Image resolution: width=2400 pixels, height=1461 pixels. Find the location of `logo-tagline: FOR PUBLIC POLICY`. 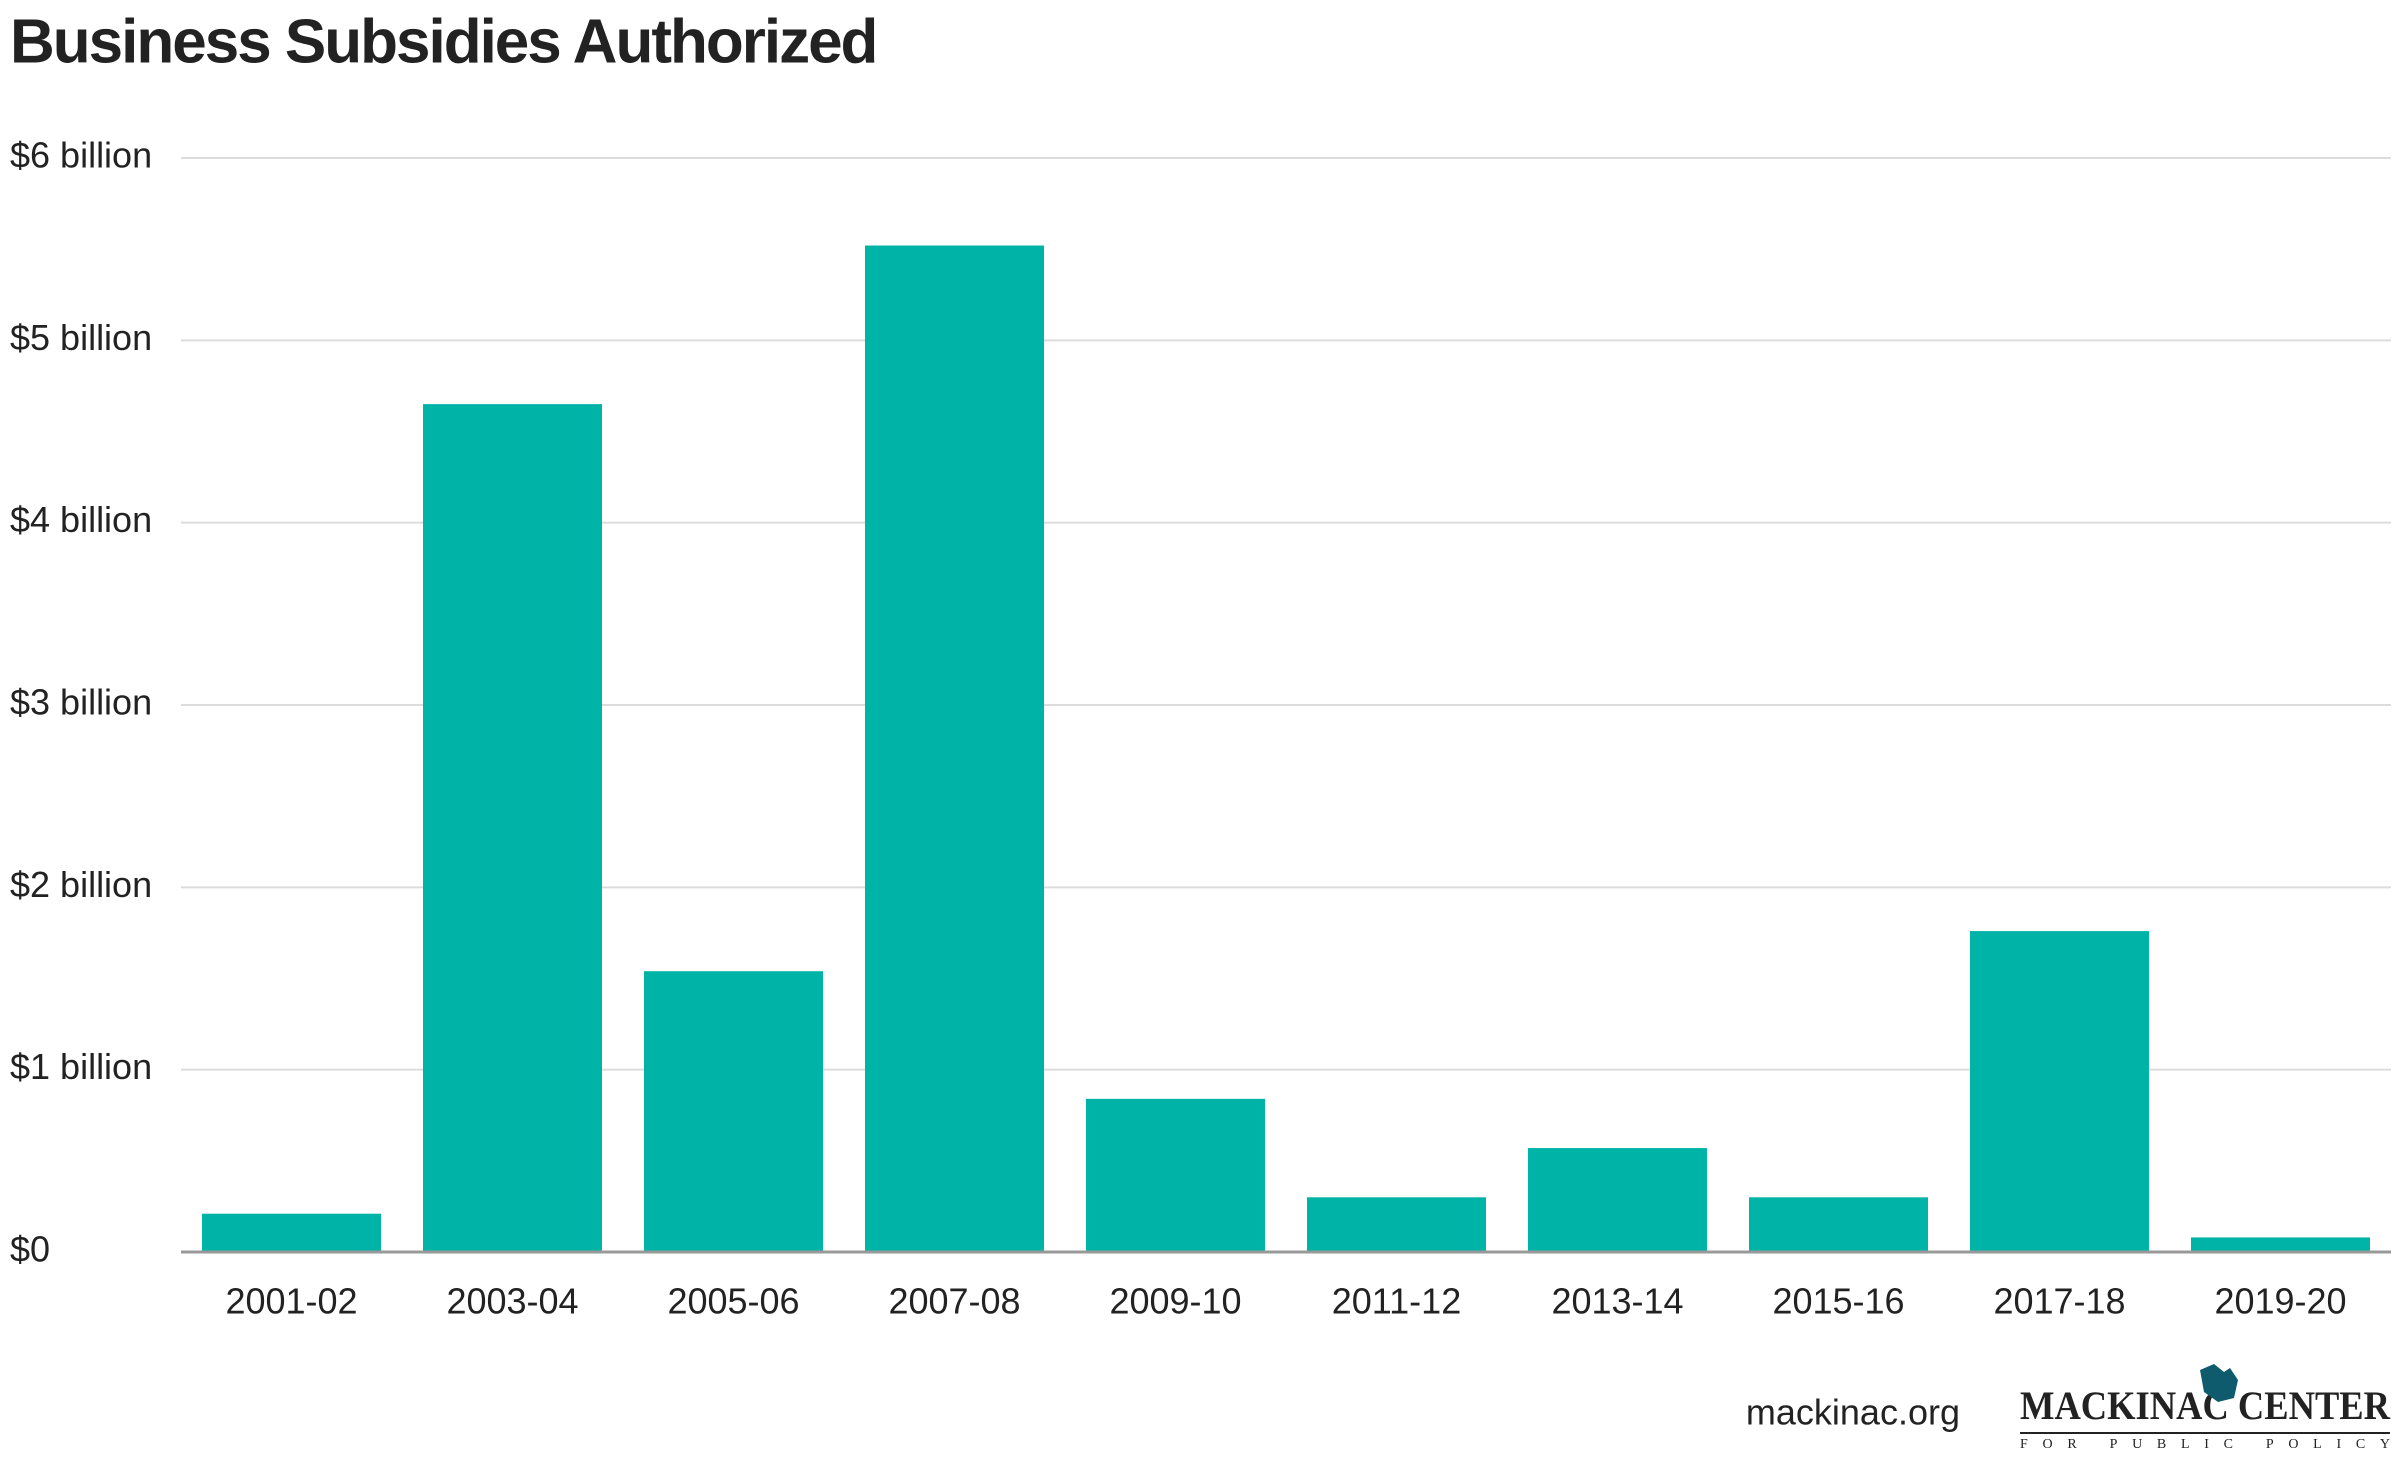

logo-tagline: FOR PUBLIC POLICY is located at coordinates (2205, 1444).